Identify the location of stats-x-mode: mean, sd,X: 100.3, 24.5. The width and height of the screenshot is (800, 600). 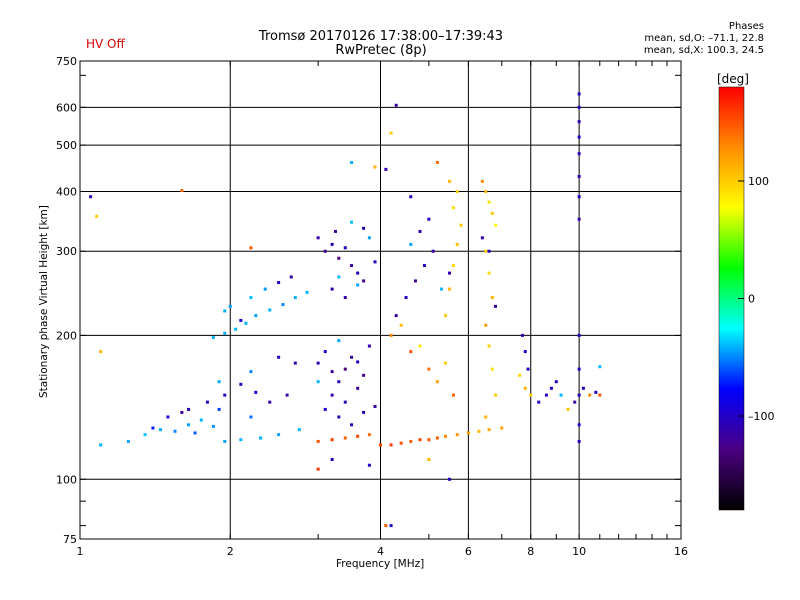
(703, 50).